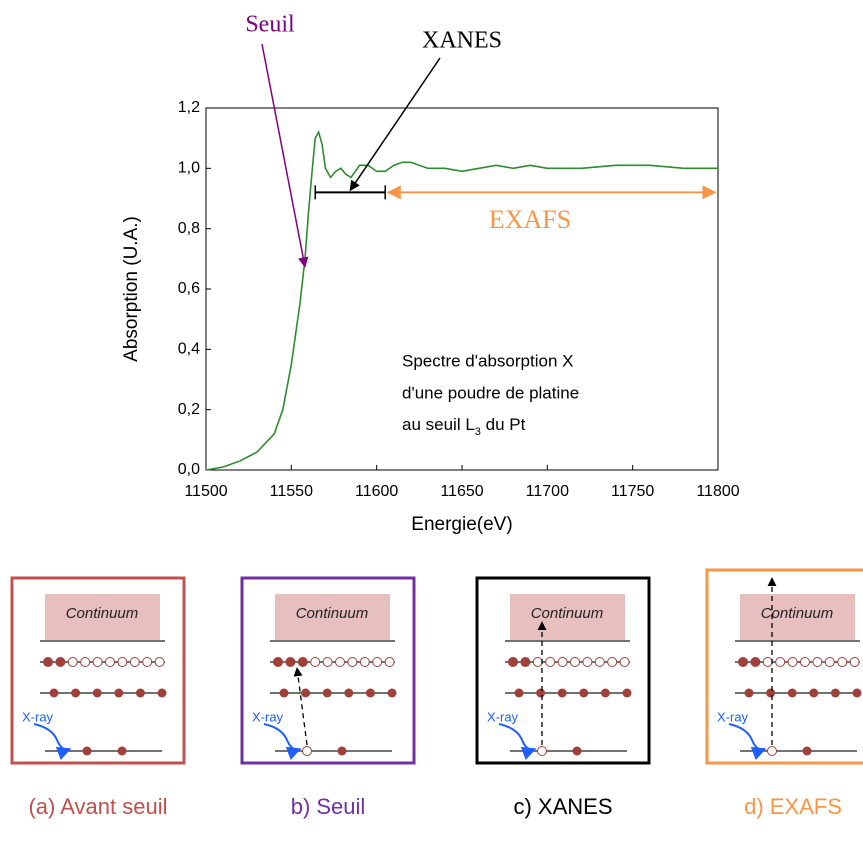 The height and width of the screenshot is (850, 863). What do you see at coordinates (131, 289) in the screenshot?
I see `y-axis-label: Absorption (U.A.)` at bounding box center [131, 289].